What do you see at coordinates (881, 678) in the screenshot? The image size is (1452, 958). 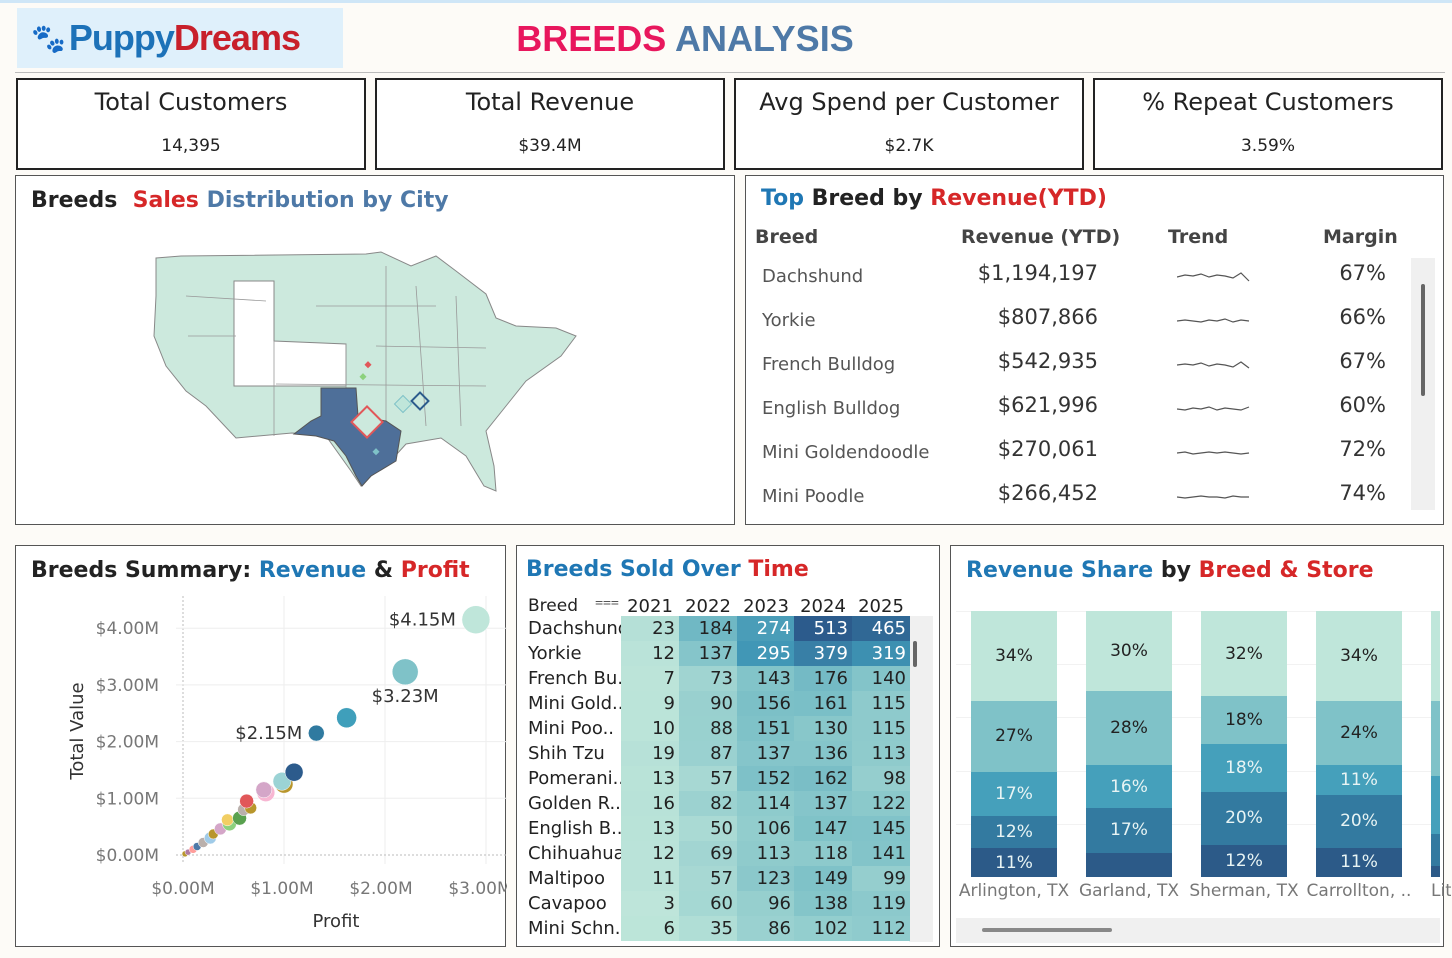 I see `heatmap-cell: 140` at bounding box center [881, 678].